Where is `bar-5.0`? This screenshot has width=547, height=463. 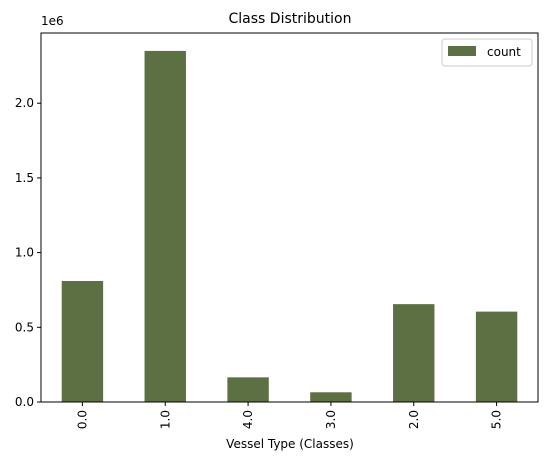 bar-5.0 is located at coordinates (496, 356).